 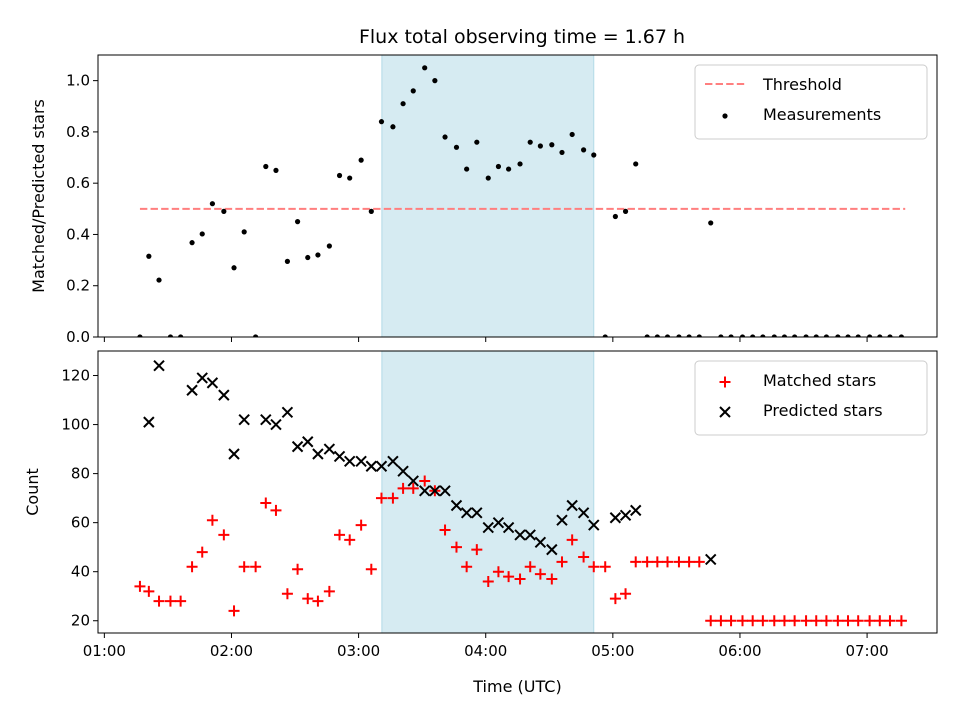 I want to click on legend-label: Predicted stars, so click(x=823, y=410).